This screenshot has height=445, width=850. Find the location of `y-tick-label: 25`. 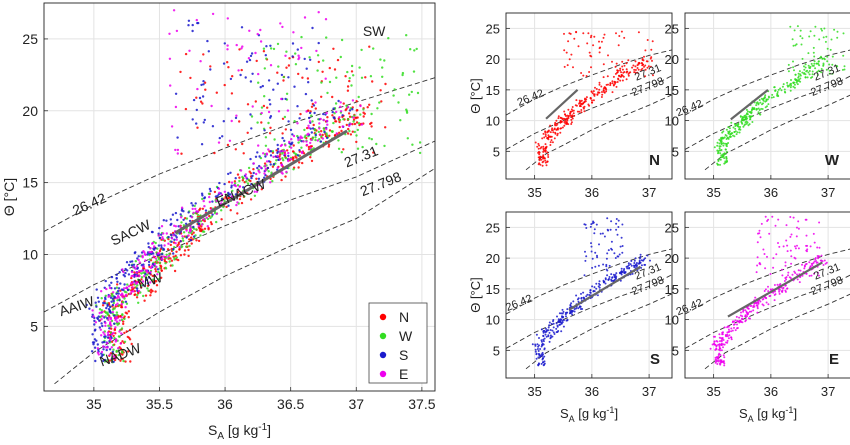

y-tick-label: 25 is located at coordinates (493, 227).